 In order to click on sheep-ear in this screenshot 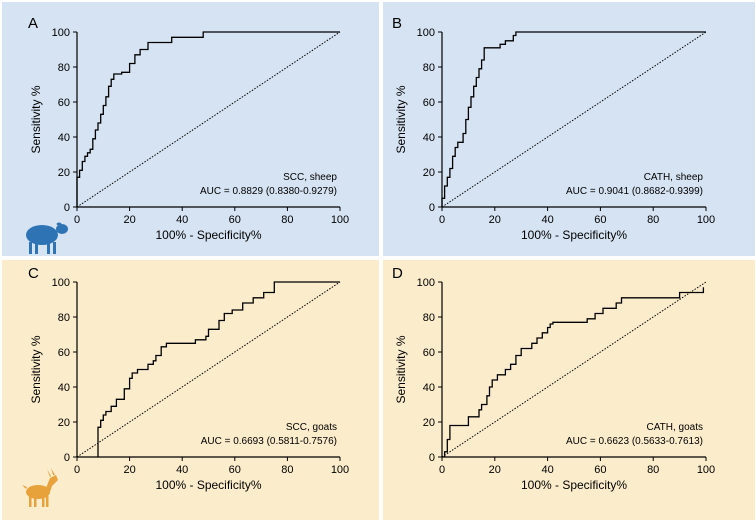, I will do `click(59, 224)`.